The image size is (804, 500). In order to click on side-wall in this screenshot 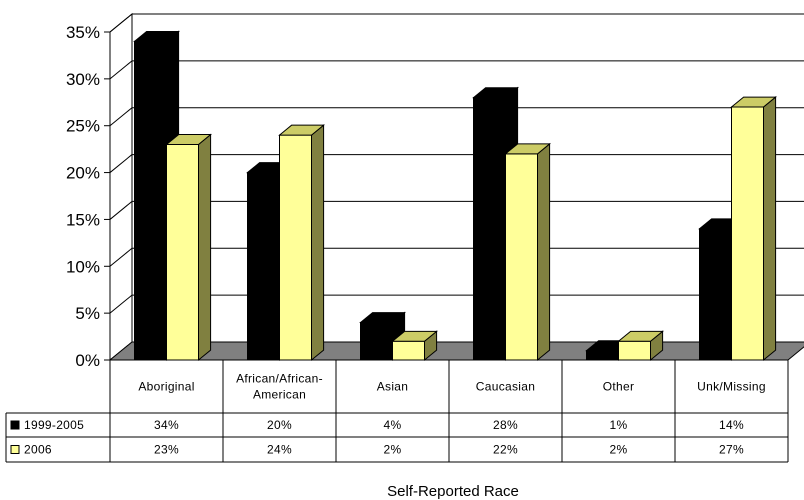, I will do `click(121, 187)`.